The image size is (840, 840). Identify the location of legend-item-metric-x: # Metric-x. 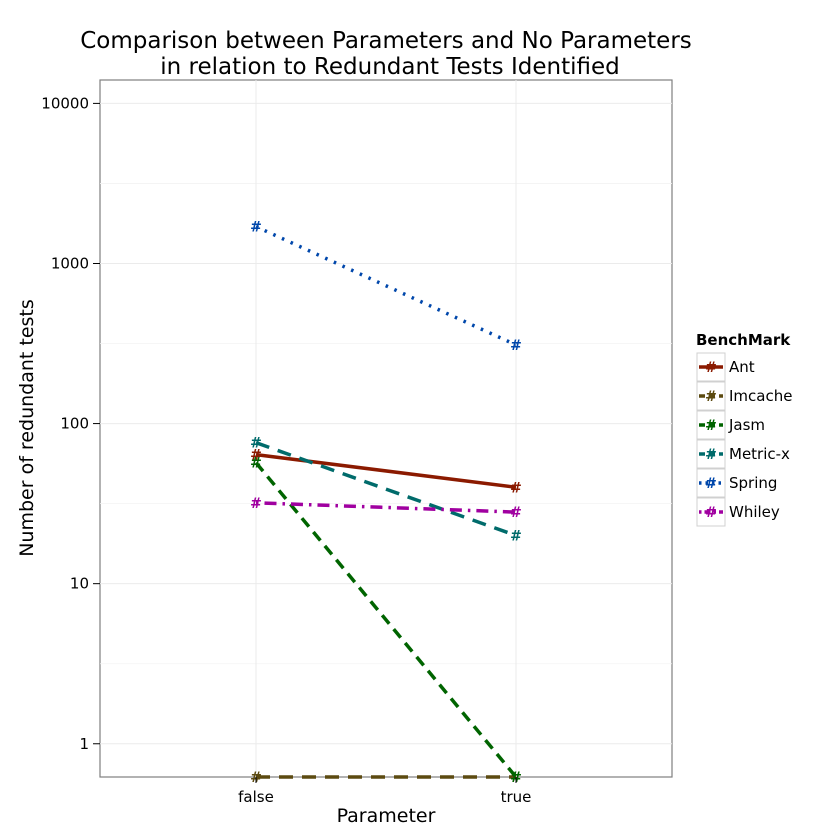
(743, 454).